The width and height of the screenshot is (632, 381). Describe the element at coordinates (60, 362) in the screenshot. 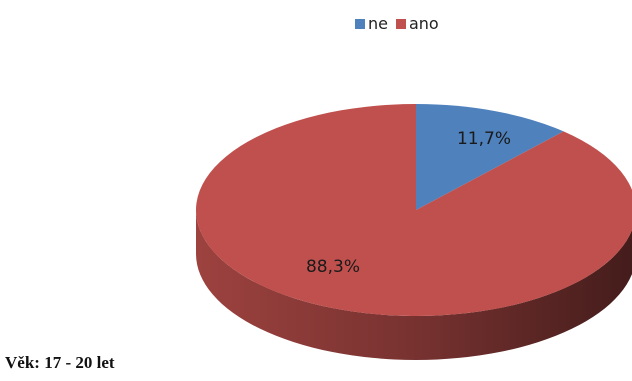

I see `age-caption: Věk: 17 - 20 let` at that location.